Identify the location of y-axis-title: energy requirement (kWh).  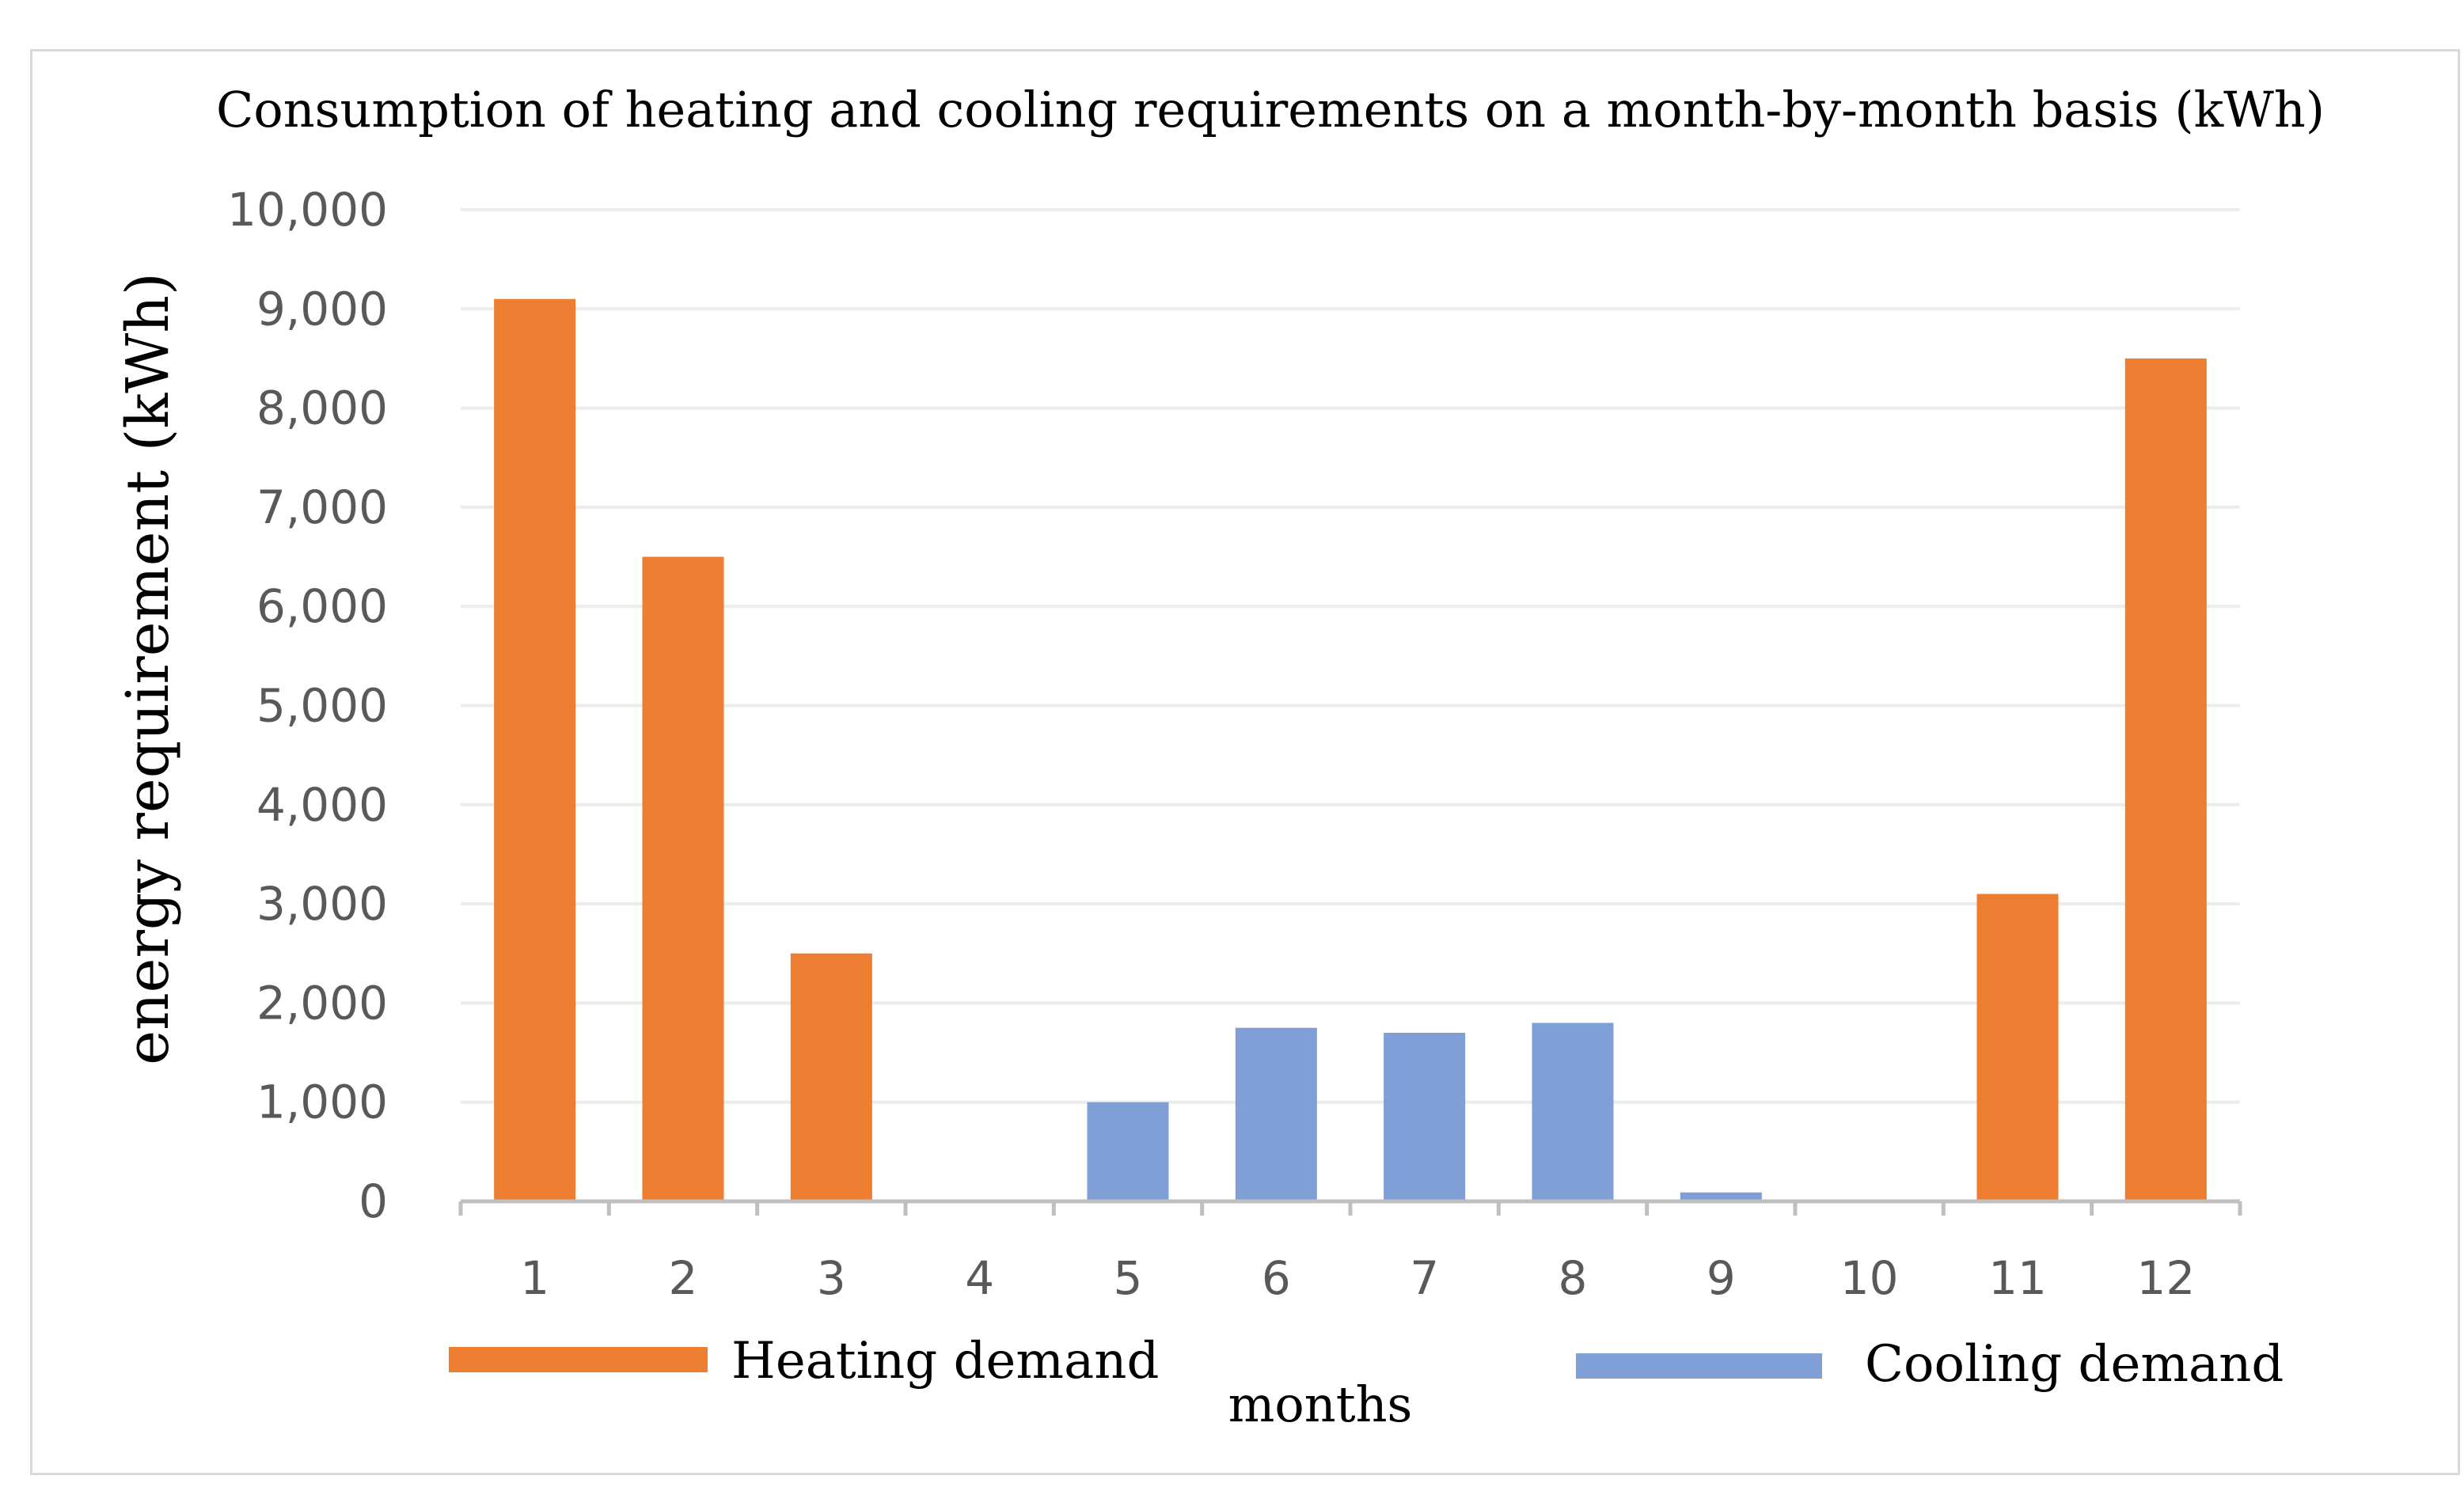
(148, 669).